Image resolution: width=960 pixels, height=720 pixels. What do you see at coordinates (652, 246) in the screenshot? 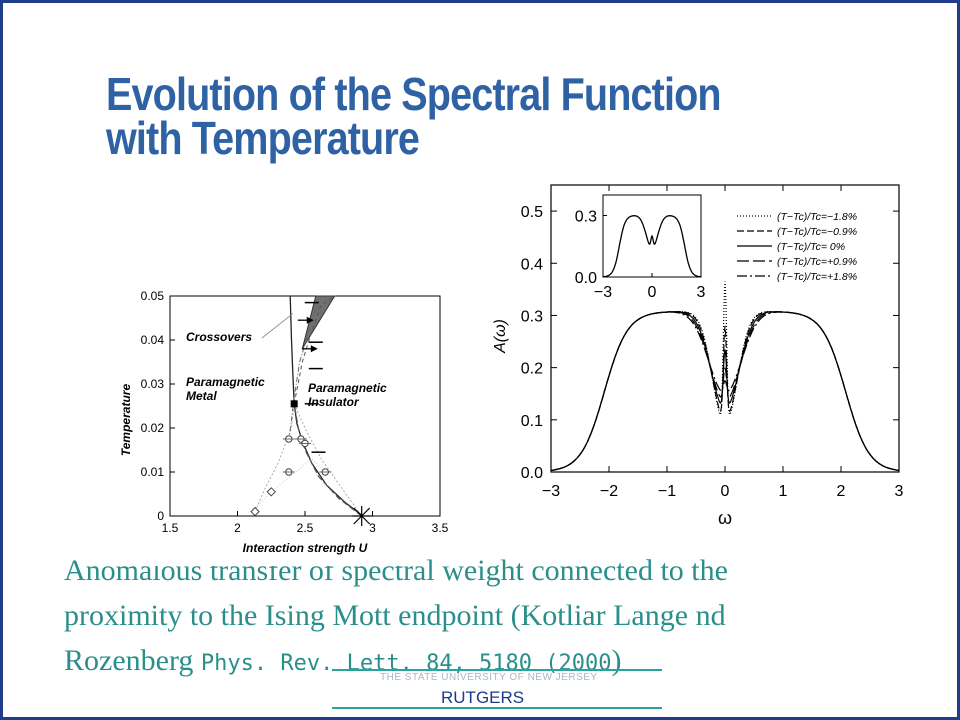
I see `inset-series-line` at bounding box center [652, 246].